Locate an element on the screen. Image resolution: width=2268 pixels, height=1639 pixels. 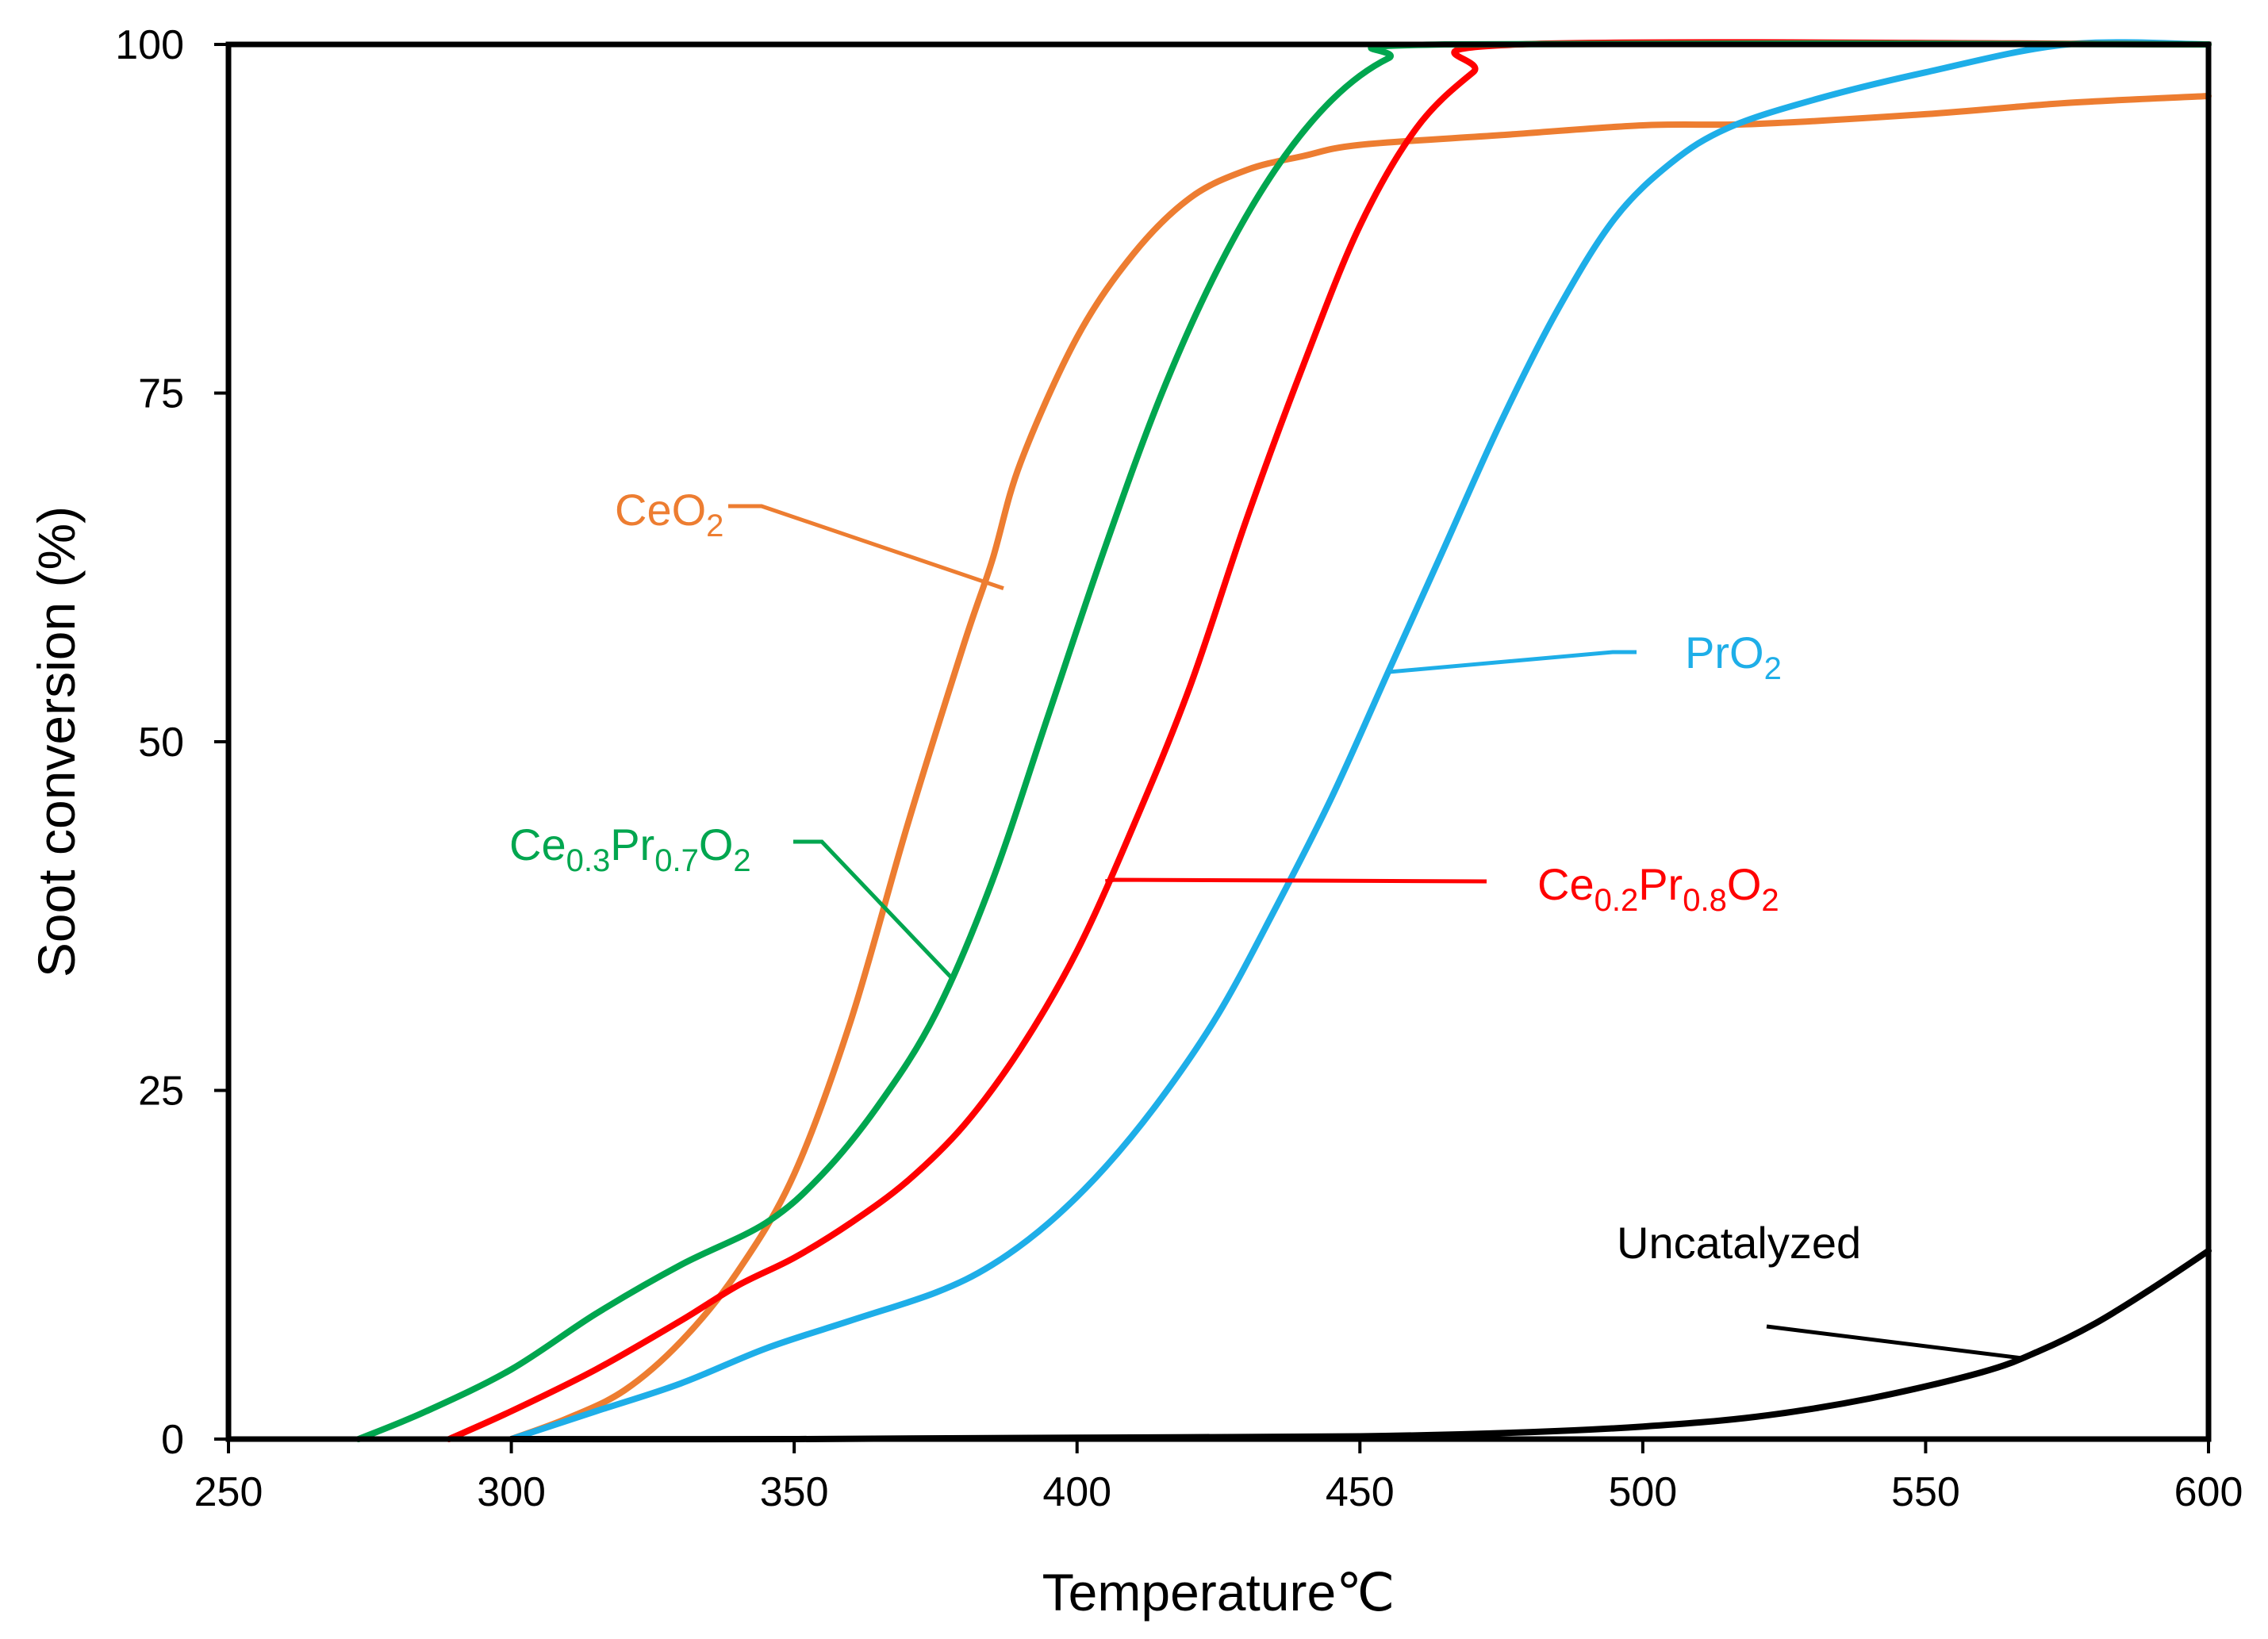
x-axis-title: Temperature℃ is located at coordinates (1219, 1592).